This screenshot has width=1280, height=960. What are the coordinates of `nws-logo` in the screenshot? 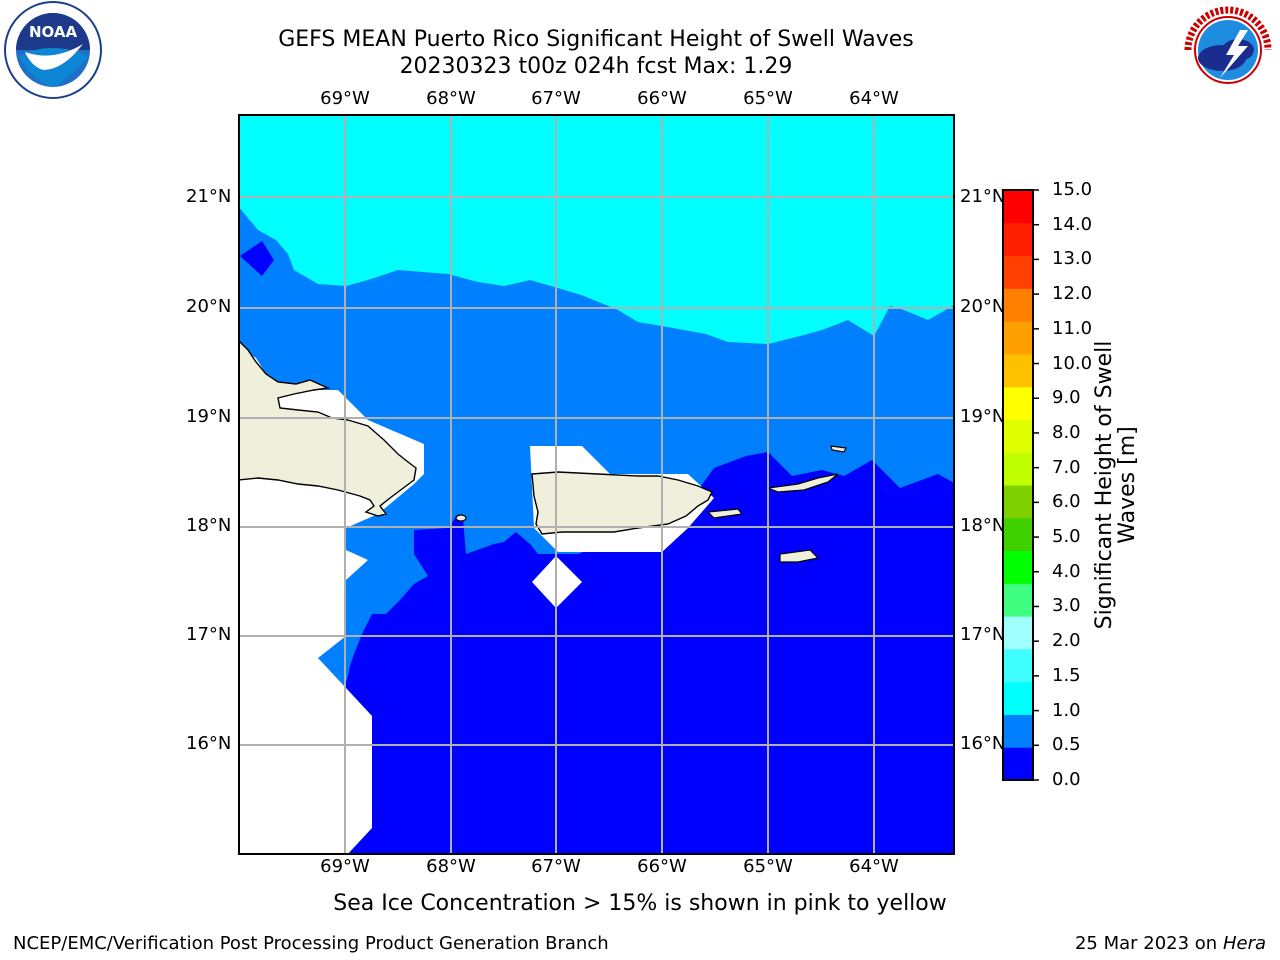 It's located at (1228, 50).